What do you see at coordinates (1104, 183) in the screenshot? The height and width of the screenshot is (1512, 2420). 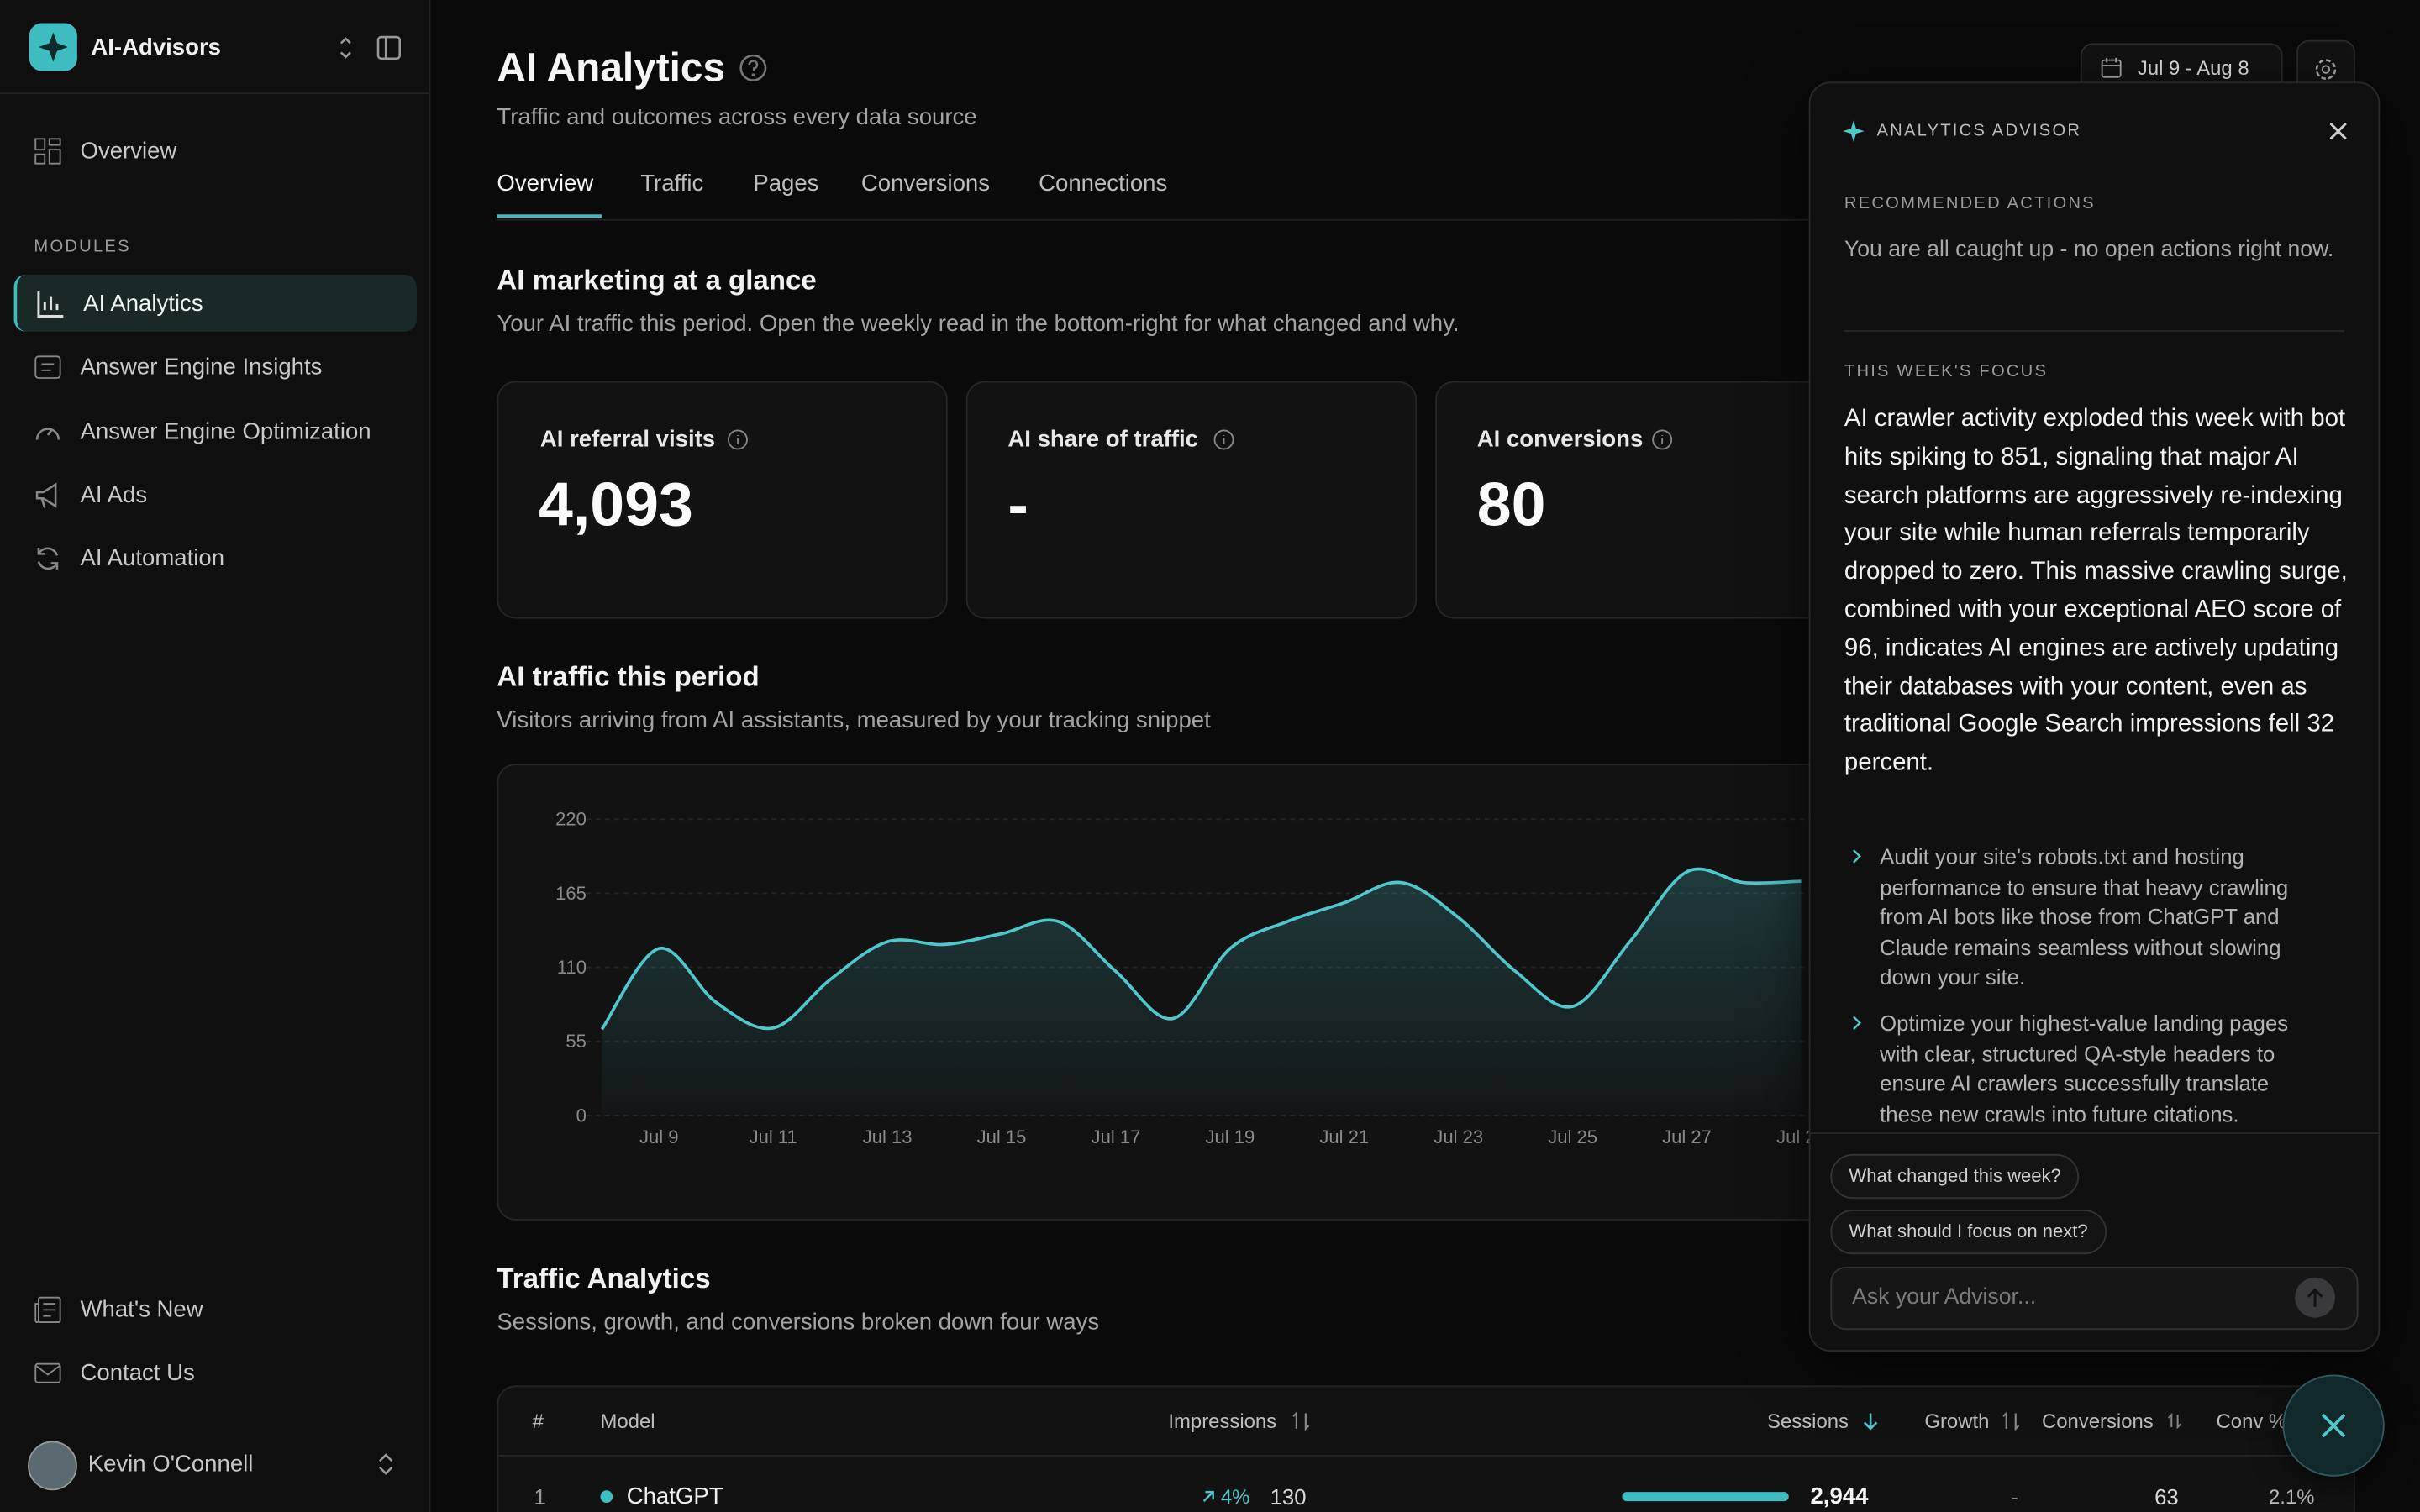 I see `tab: Connections` at bounding box center [1104, 183].